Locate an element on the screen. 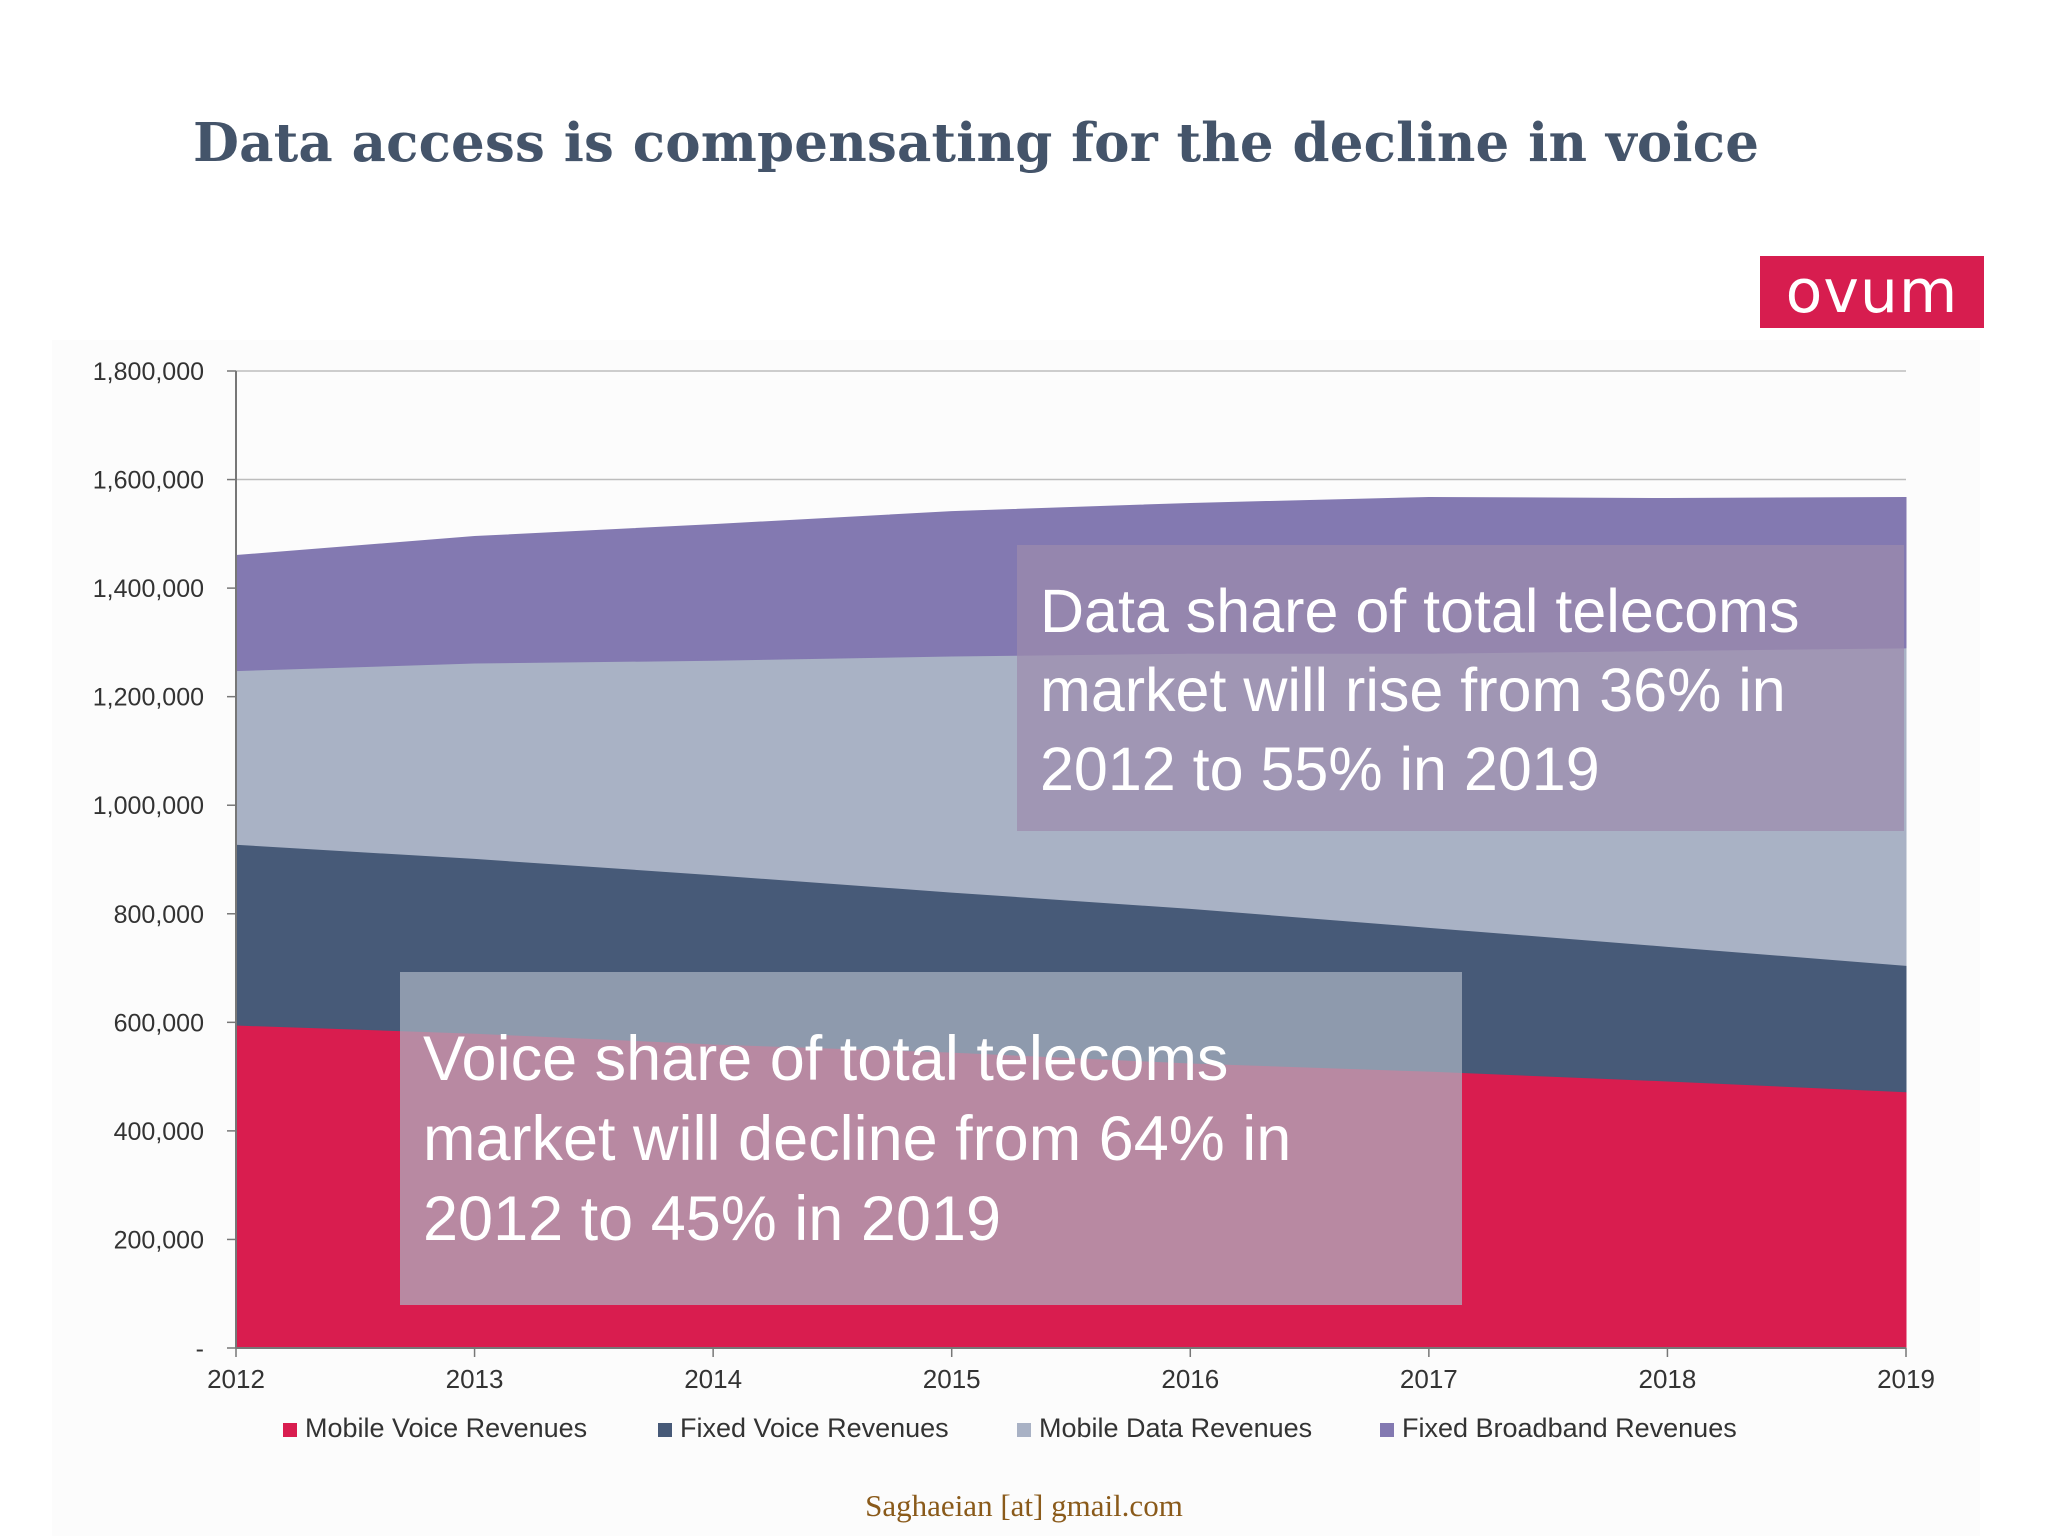  x-tick-label: 2014 is located at coordinates (713, 1379).